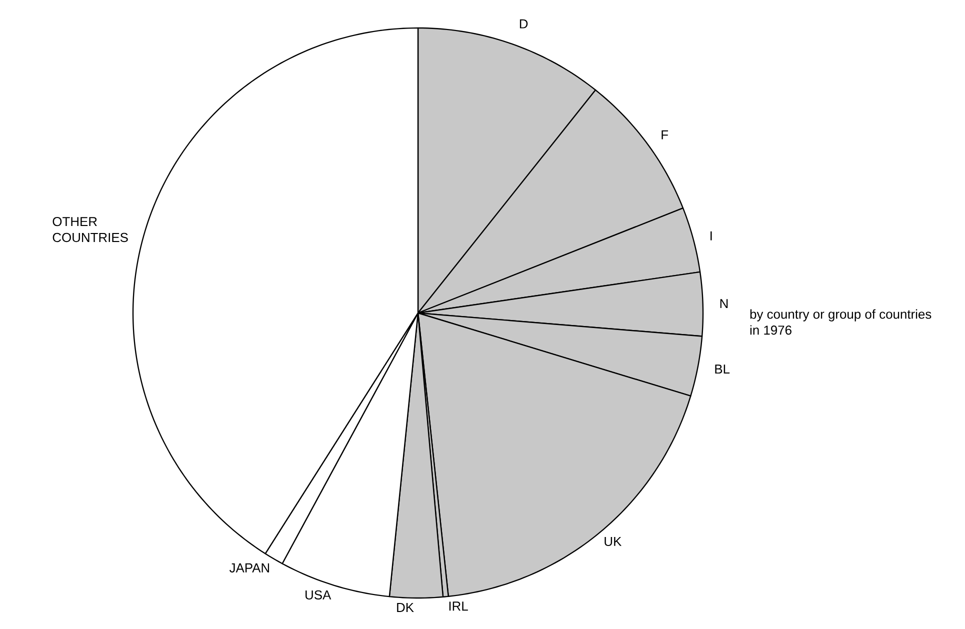 The height and width of the screenshot is (629, 965). Describe the element at coordinates (405, 607) in the screenshot. I see `slice-label: DK` at that location.